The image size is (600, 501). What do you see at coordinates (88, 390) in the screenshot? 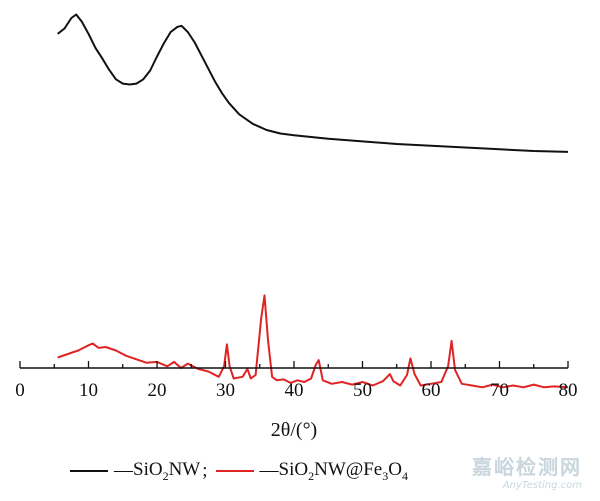
I see `x-tick-label: 10` at bounding box center [88, 390].